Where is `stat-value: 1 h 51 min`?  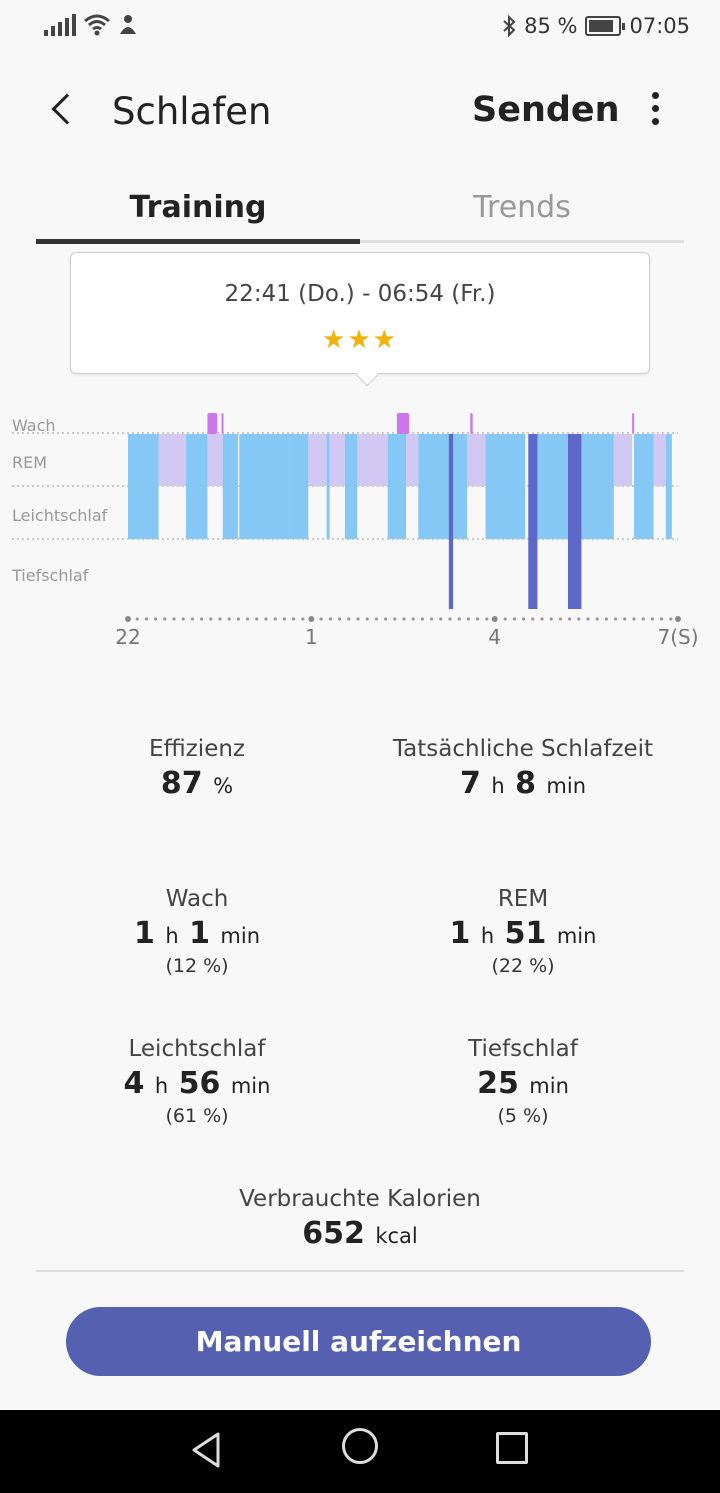 stat-value: 1 h 51 min is located at coordinates (523, 933).